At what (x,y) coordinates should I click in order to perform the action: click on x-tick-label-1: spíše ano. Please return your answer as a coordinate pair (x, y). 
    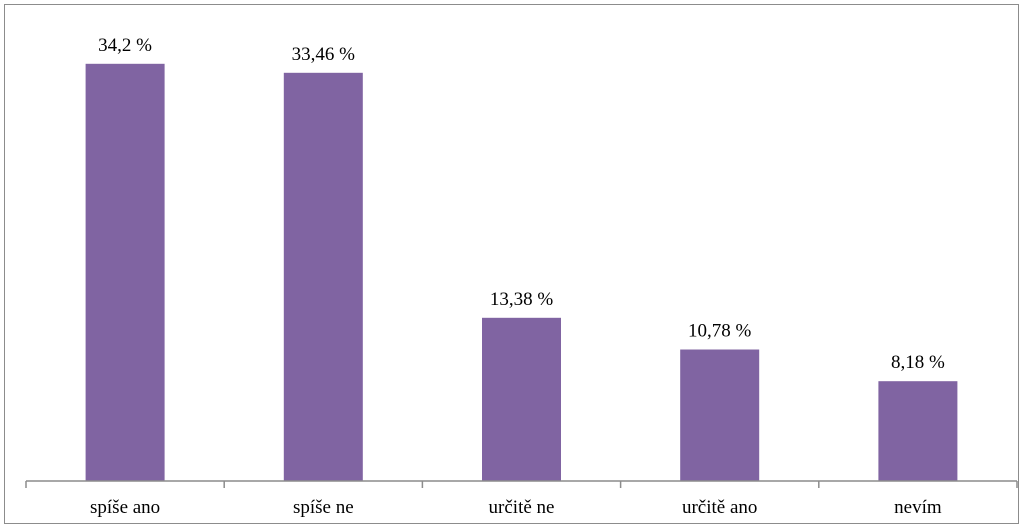
    Looking at the image, I should click on (125, 507).